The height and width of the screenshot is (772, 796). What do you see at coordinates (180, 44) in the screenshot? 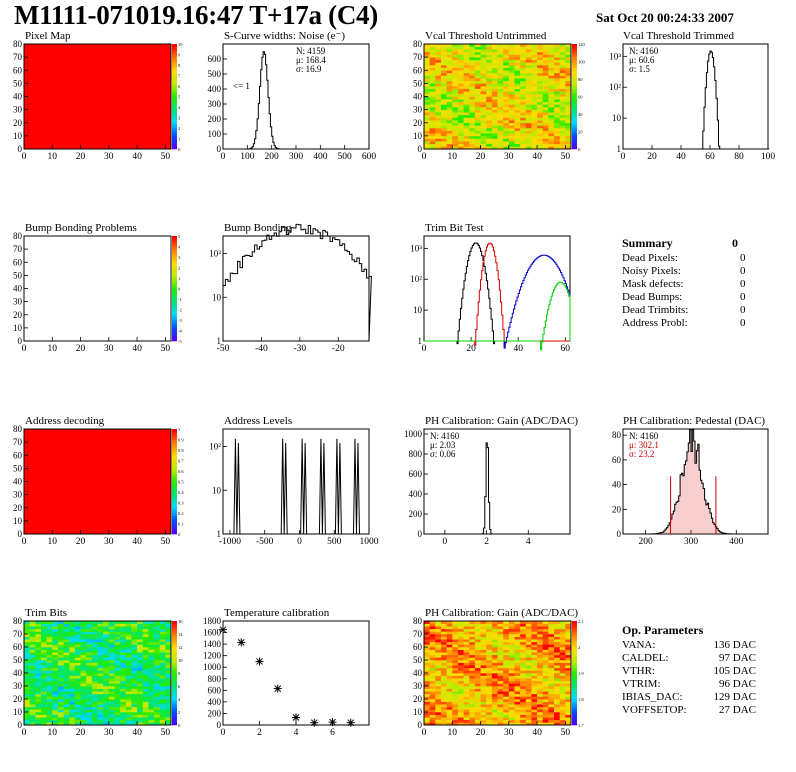
I see `colorbar-tick-label: 10` at bounding box center [180, 44].